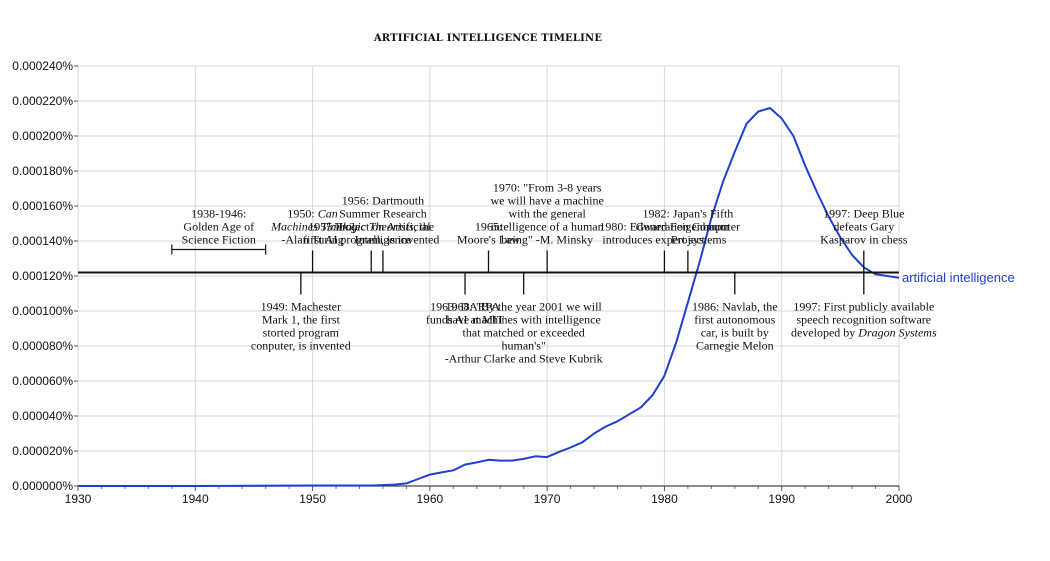 This screenshot has width=1050, height=561. I want to click on event-label-segment: have machines with intelligence, so click(524, 320).